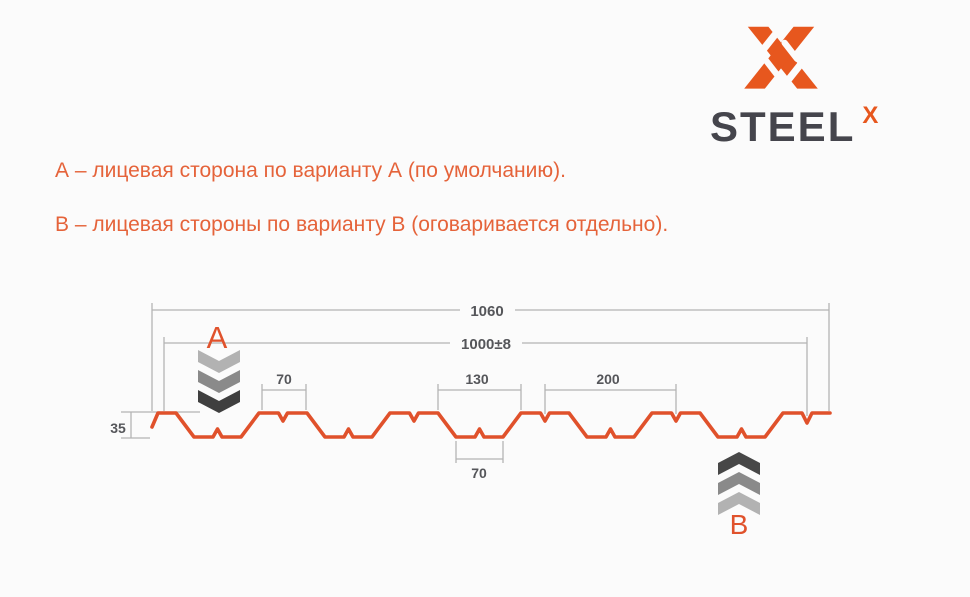  I want to click on brand-name: STEEL, so click(783, 126).